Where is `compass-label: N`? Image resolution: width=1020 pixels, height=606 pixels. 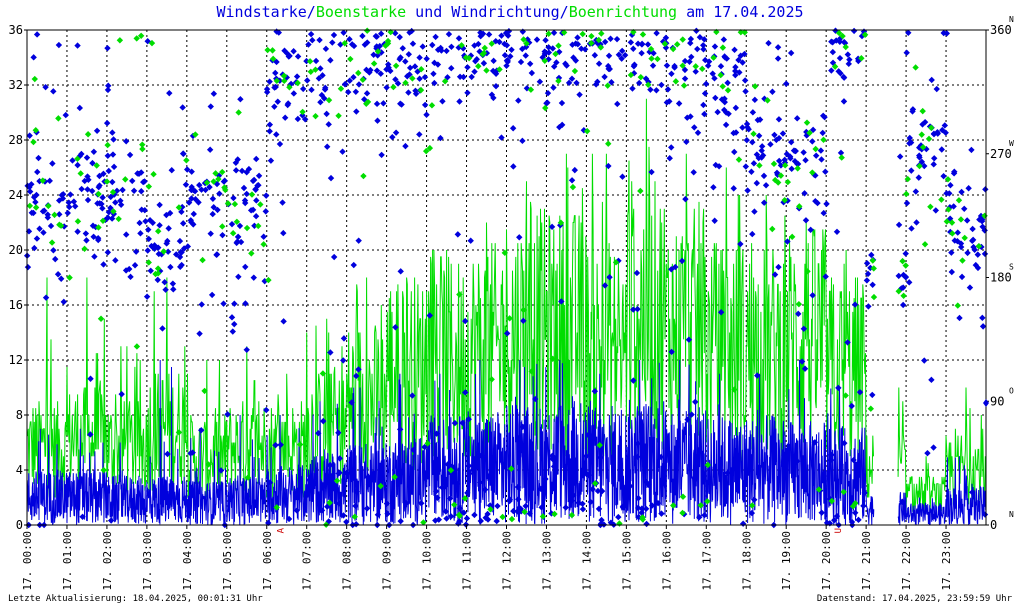 compass-label: N is located at coordinates (1011, 19).